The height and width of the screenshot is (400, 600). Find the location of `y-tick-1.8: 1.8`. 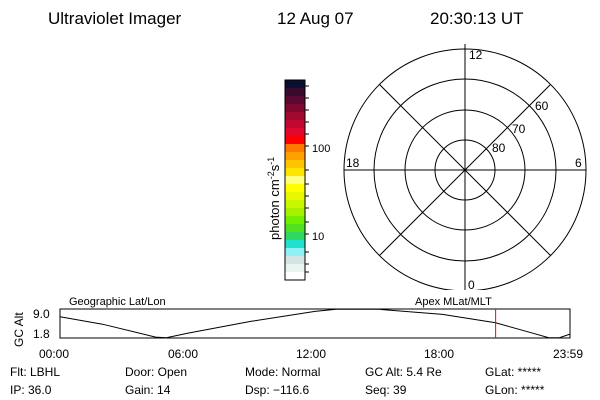

y-tick-1.8: 1.8 is located at coordinates (41, 334).